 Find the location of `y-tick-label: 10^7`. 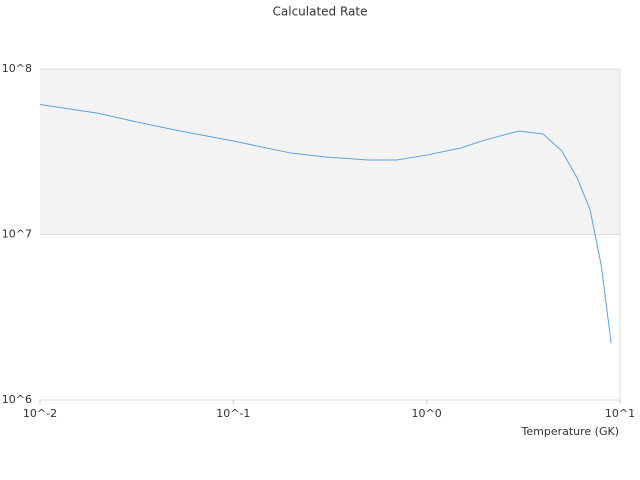

y-tick-label: 10^7 is located at coordinates (17, 234).